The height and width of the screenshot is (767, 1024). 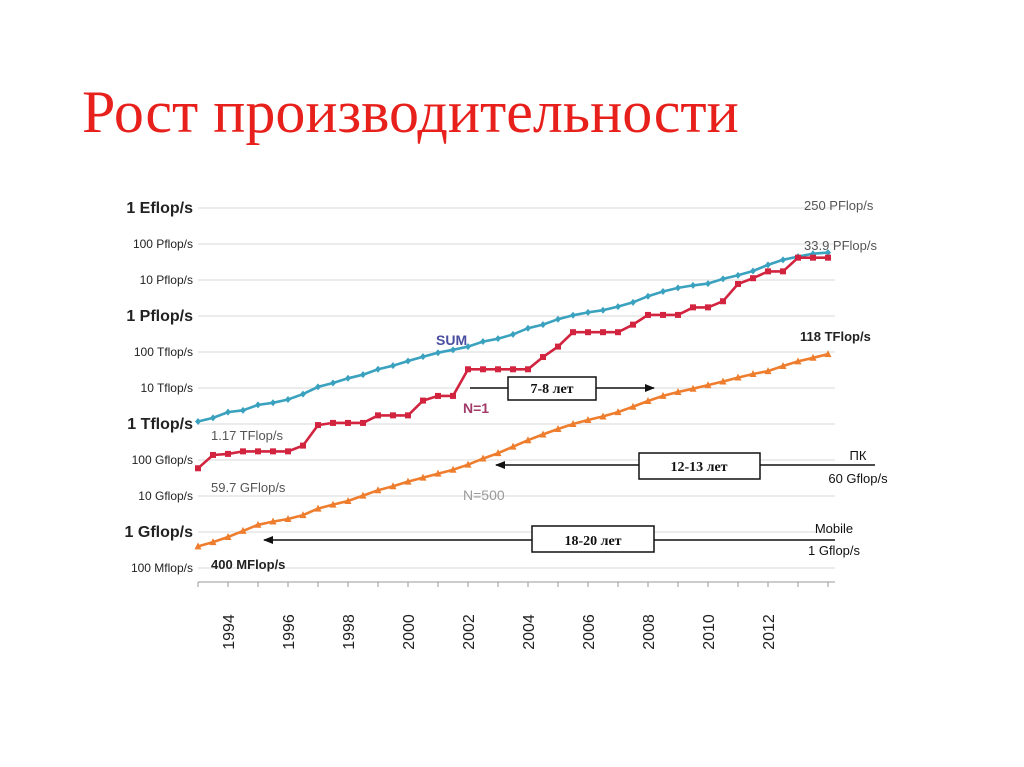 What do you see at coordinates (858, 455) in the screenshot?
I see `pc-name-label: ПК` at bounding box center [858, 455].